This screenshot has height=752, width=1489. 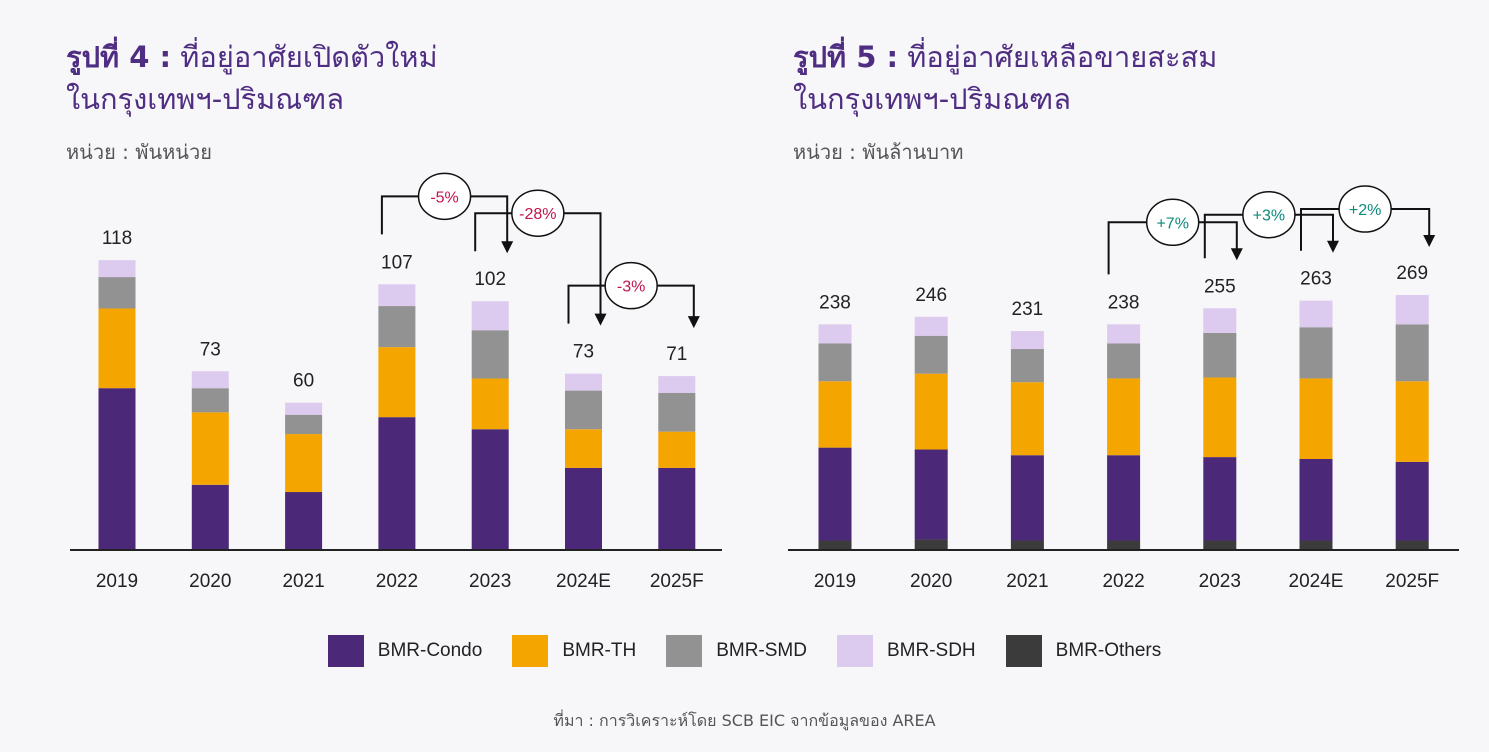 What do you see at coordinates (878, 152) in the screenshot?
I see `chart-unit: หน่วย : พันล้านบาท` at bounding box center [878, 152].